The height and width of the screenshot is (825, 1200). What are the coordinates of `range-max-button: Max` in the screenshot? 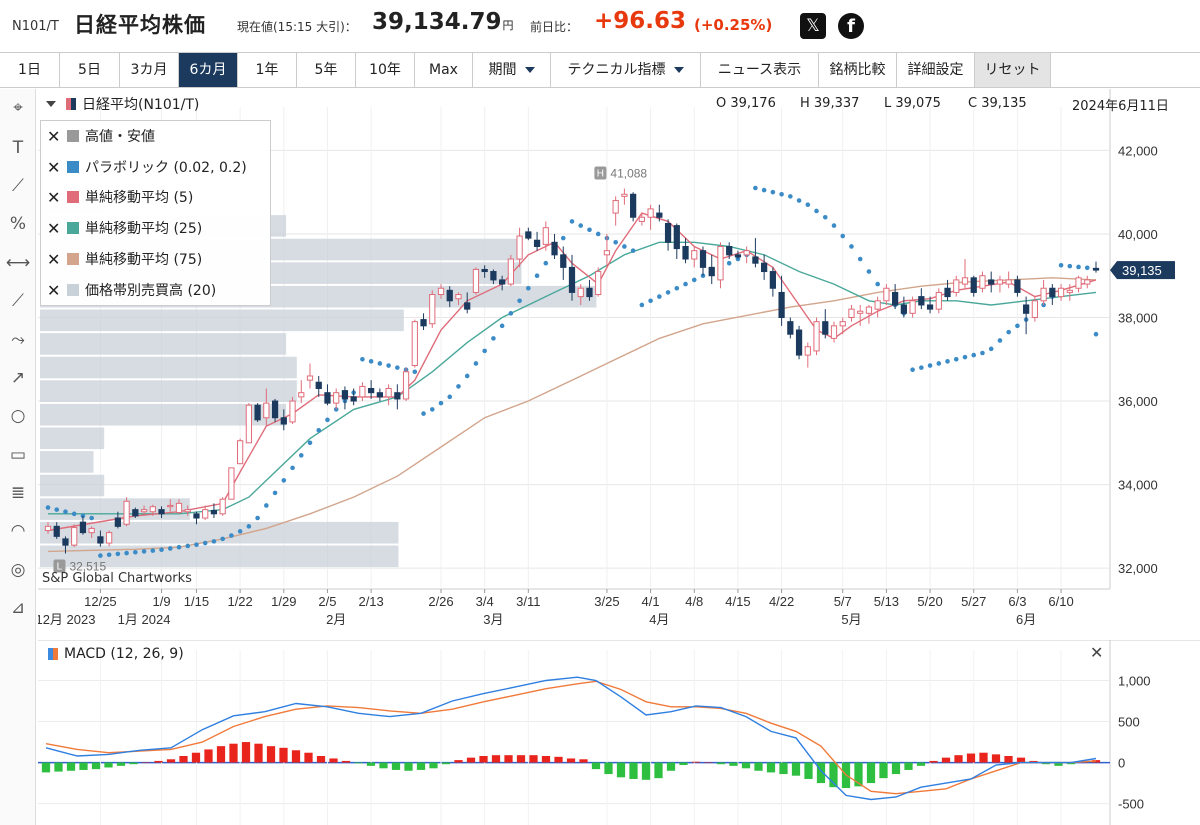 It's located at (444, 70).